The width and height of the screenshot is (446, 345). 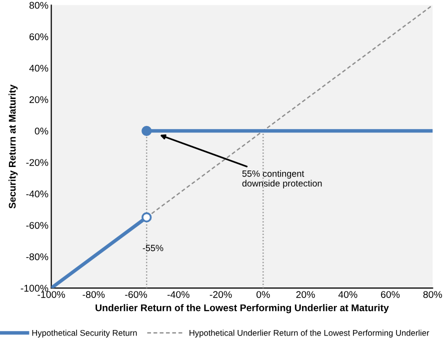 What do you see at coordinates (39, 100) in the screenshot?
I see `y-tick-label: 20%` at bounding box center [39, 100].